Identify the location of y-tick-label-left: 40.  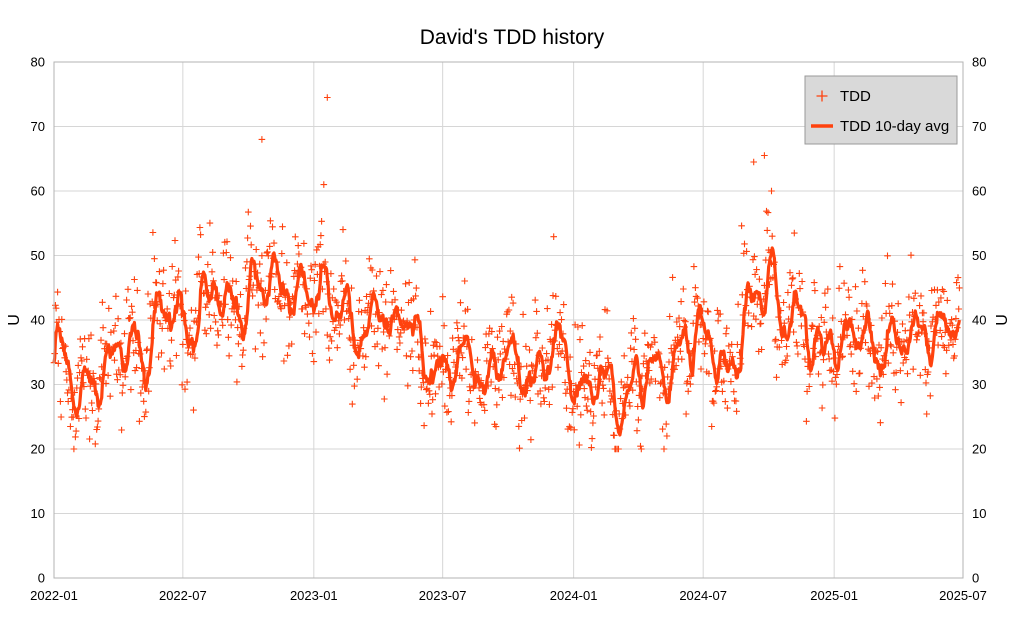
(38, 320).